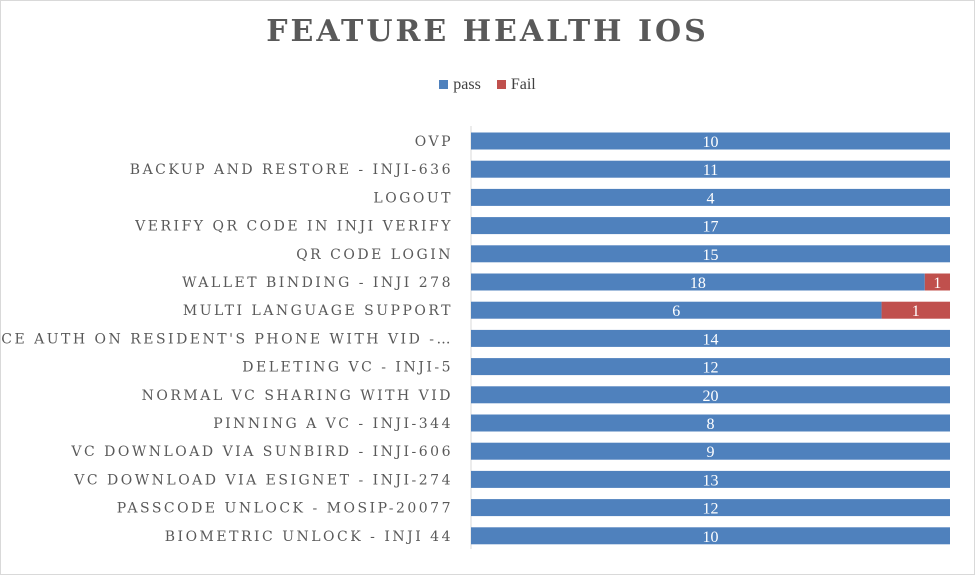 The image size is (975, 575). What do you see at coordinates (291, 170) in the screenshot?
I see `category-label: BACKUP AND RESTORE - INJI-636` at bounding box center [291, 170].